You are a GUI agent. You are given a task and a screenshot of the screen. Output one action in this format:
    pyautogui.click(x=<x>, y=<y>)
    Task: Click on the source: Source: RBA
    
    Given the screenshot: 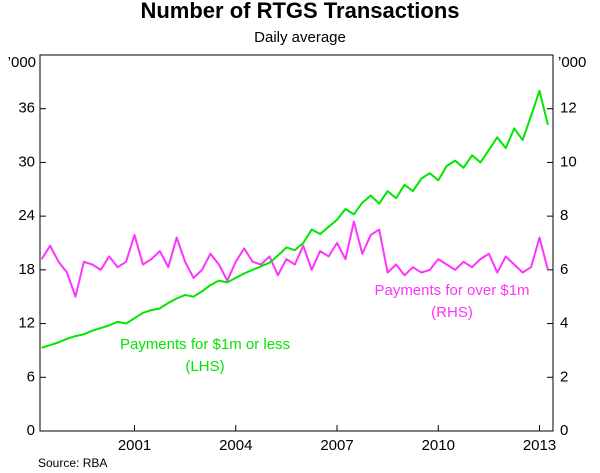 What is the action you would take?
    pyautogui.click(x=72, y=463)
    